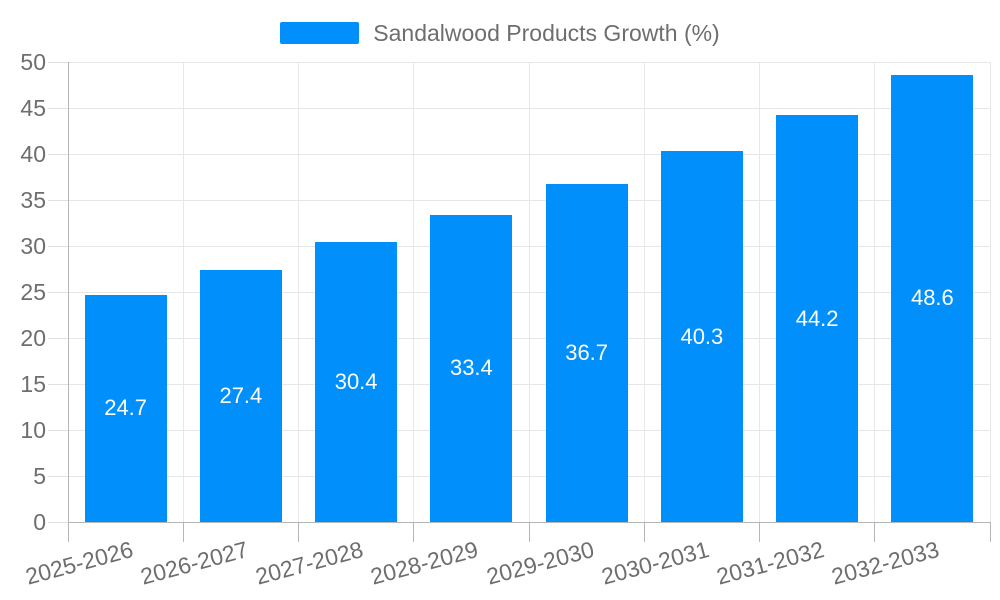 The image size is (1000, 600). I want to click on x-axis-label: 2030-2031, so click(655, 563).